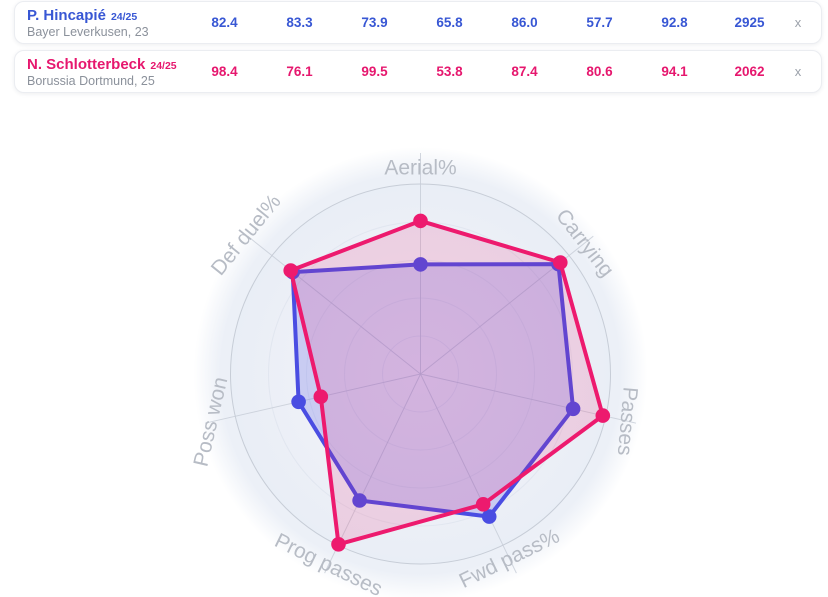 The image size is (828, 597). What do you see at coordinates (599, 71) in the screenshot?
I see `stat-aerial: 80.6` at bounding box center [599, 71].